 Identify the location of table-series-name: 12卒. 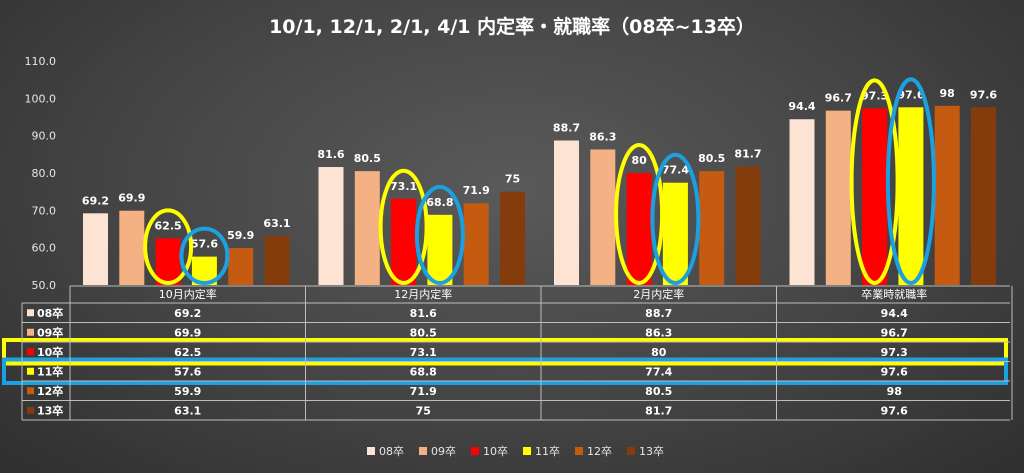
(50, 391).